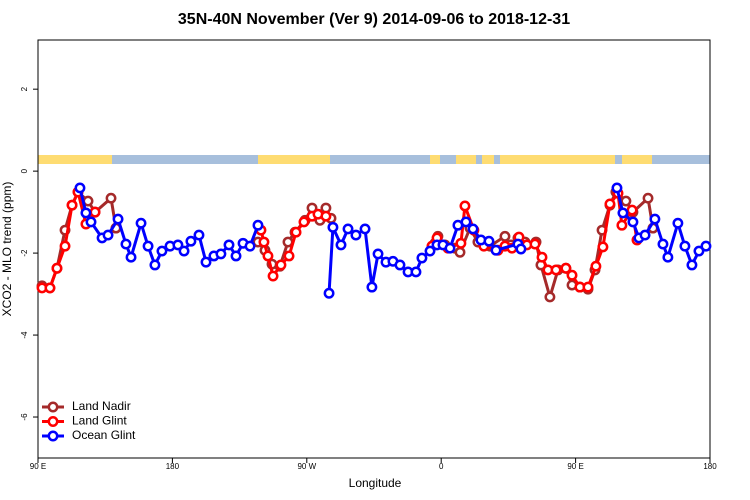 The width and height of the screenshot is (750, 500). What do you see at coordinates (24, 253) in the screenshot?
I see `y-tick-label: -2` at bounding box center [24, 253].